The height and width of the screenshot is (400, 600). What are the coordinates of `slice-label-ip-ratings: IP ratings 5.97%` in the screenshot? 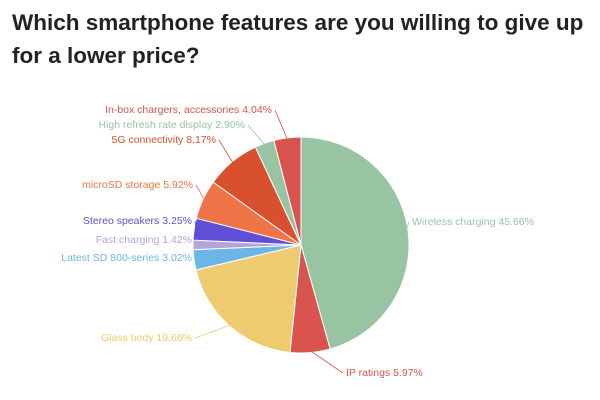 It's located at (384, 373).